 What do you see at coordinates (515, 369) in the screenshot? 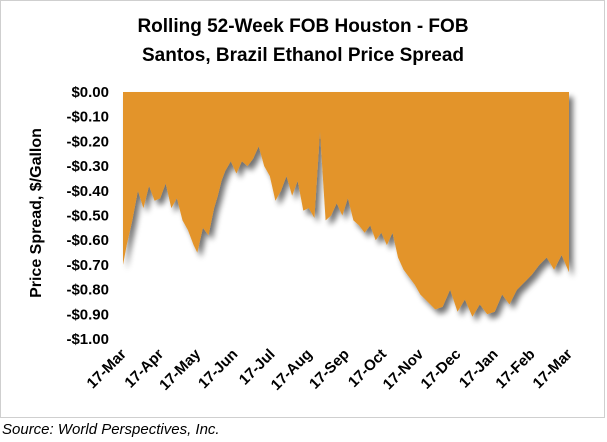
I see `x-tick-label: 17-Feb` at bounding box center [515, 369].